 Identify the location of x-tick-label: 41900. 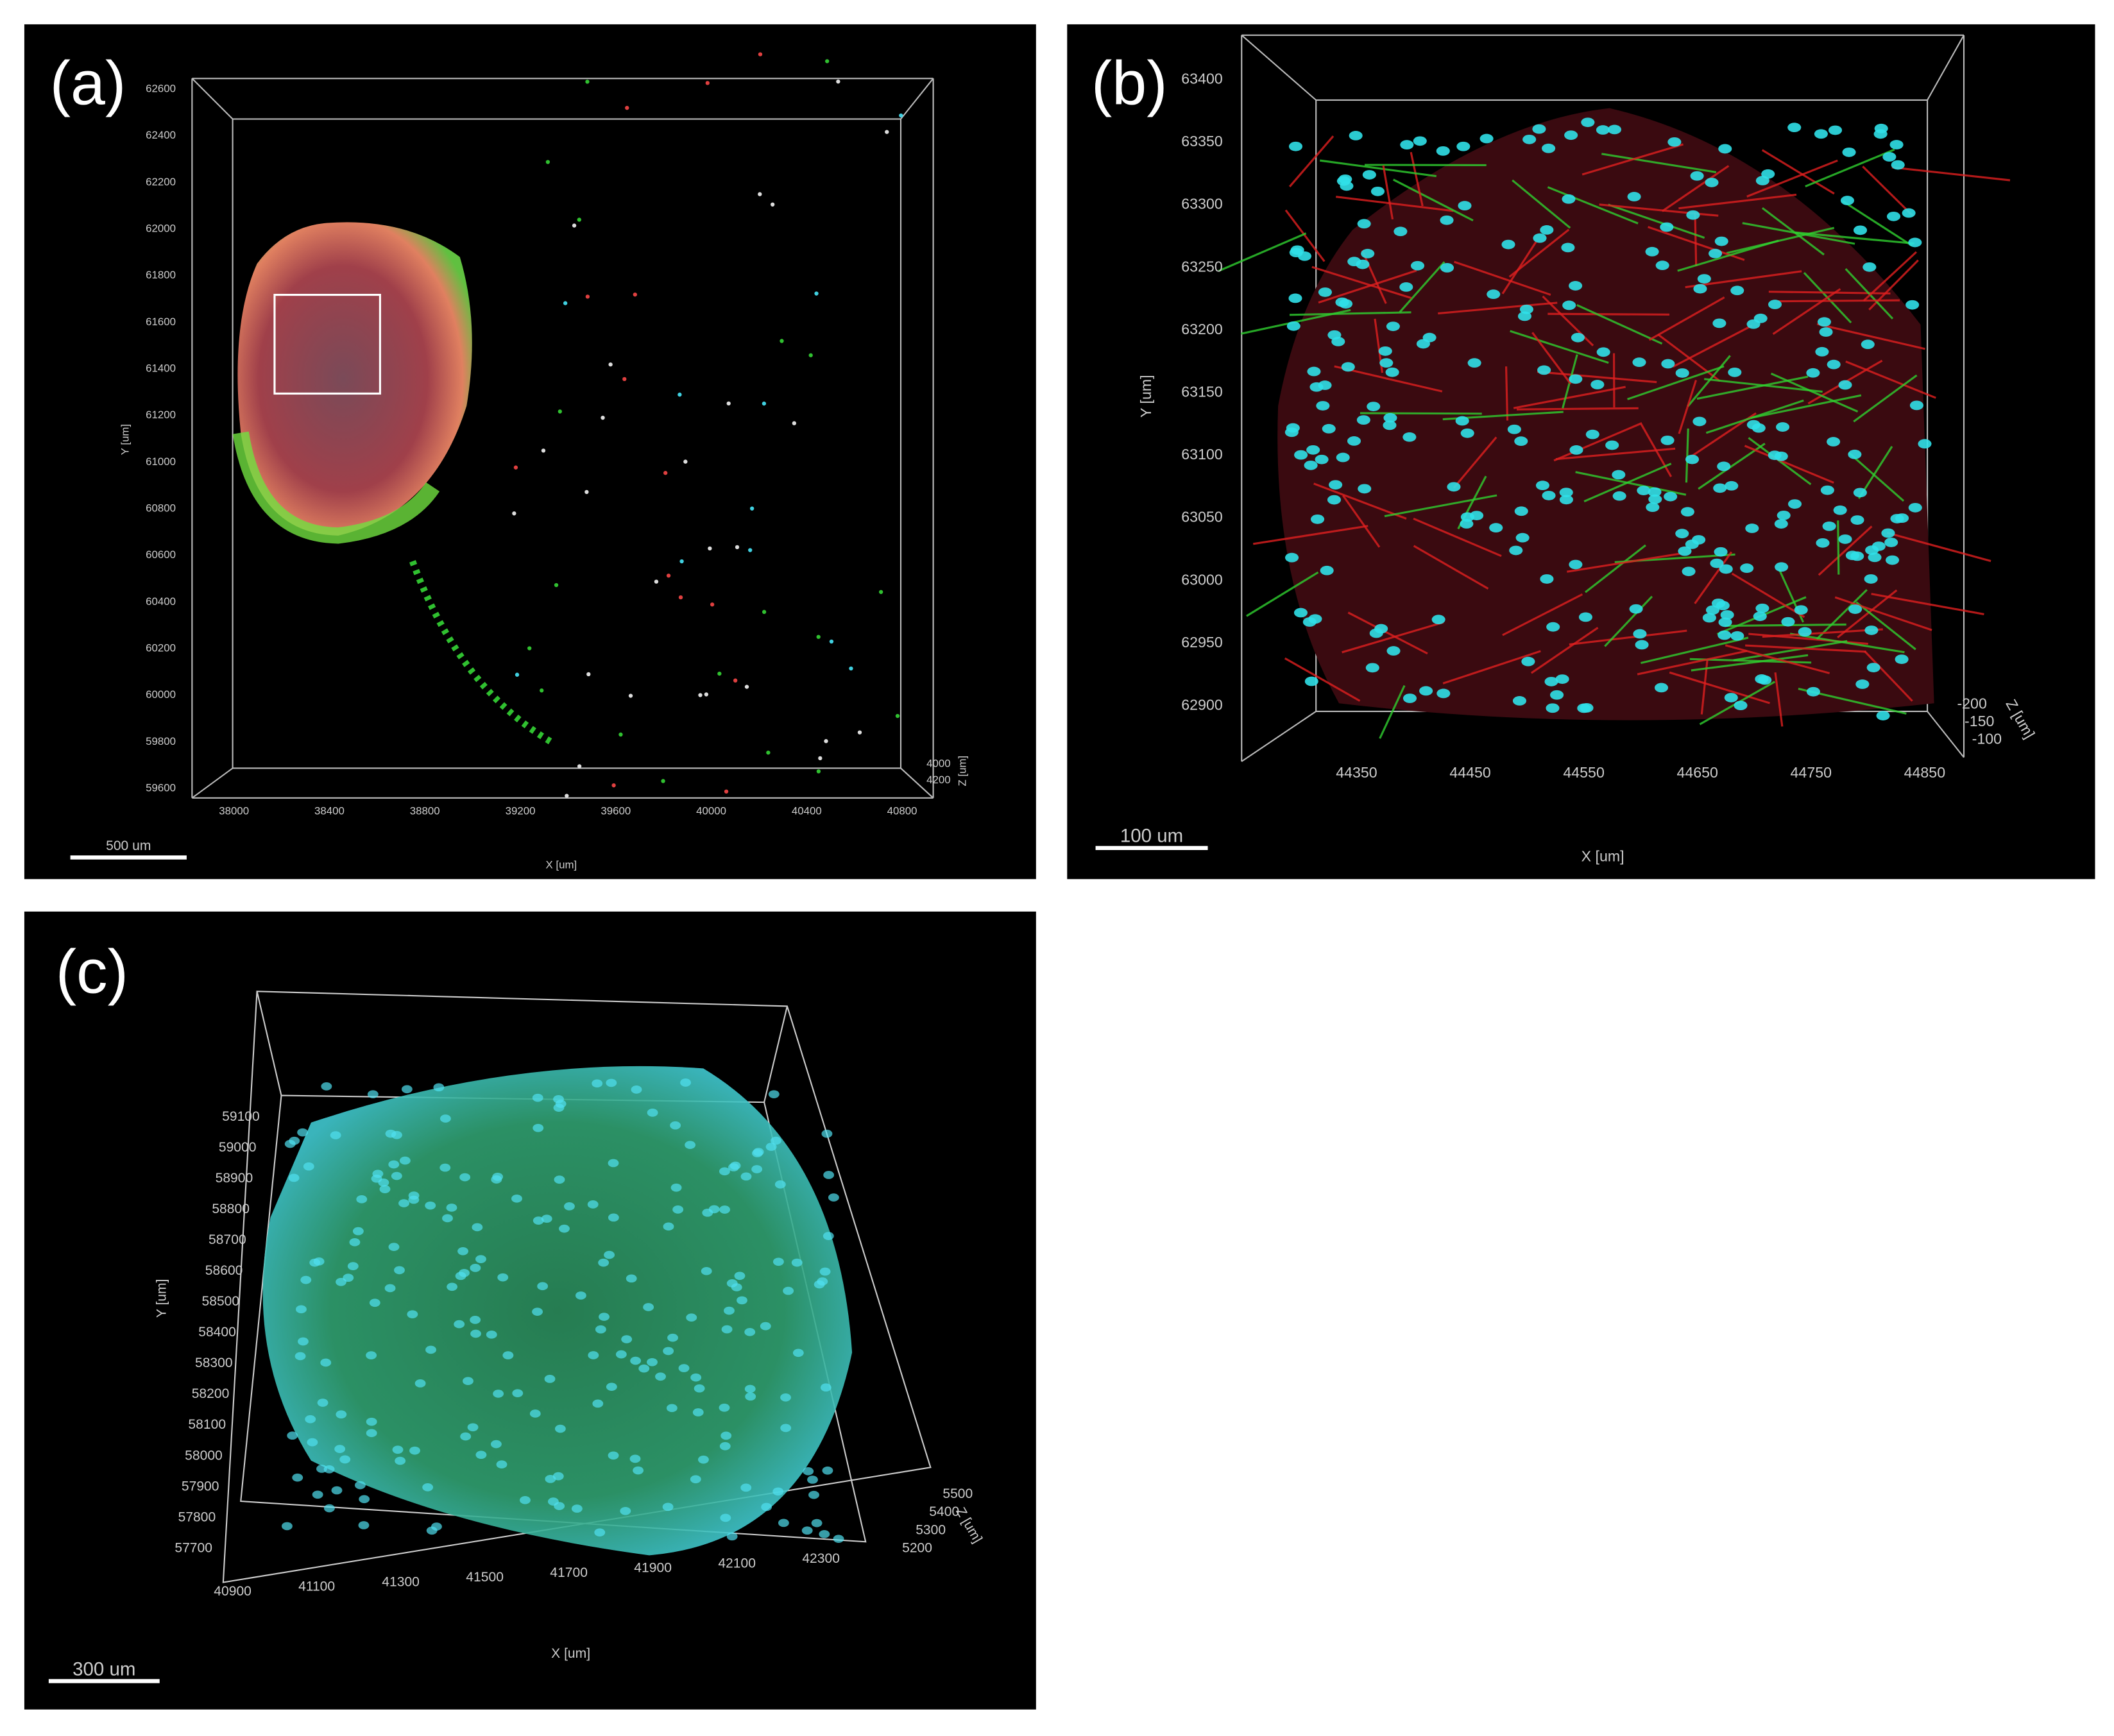
(653, 1568).